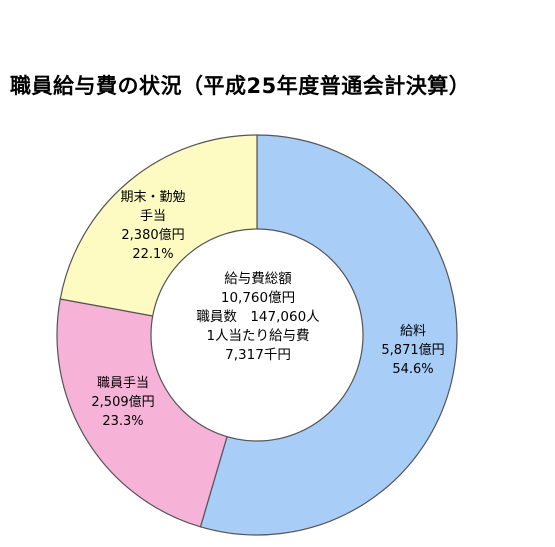  What do you see at coordinates (258, 279) in the screenshot?
I see `total-label: 給与費総額` at bounding box center [258, 279].